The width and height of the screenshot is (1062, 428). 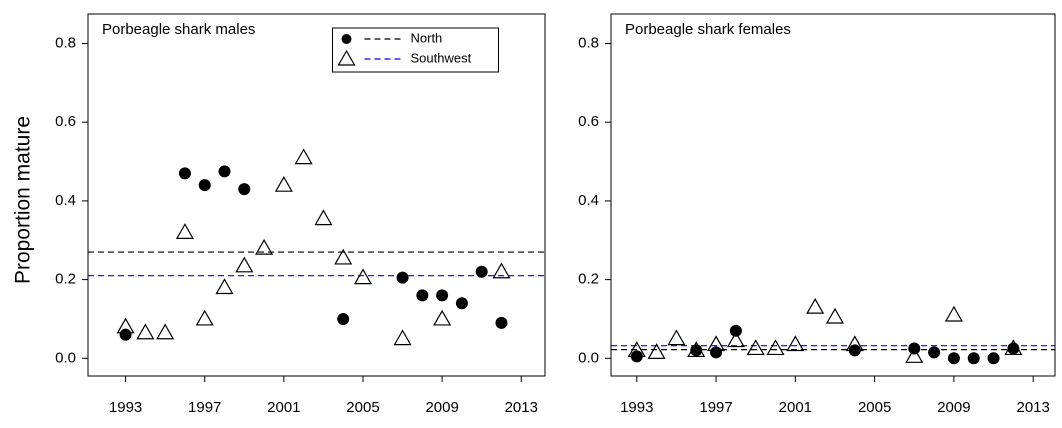 What do you see at coordinates (427, 37) in the screenshot?
I see `legend-label: North` at bounding box center [427, 37].